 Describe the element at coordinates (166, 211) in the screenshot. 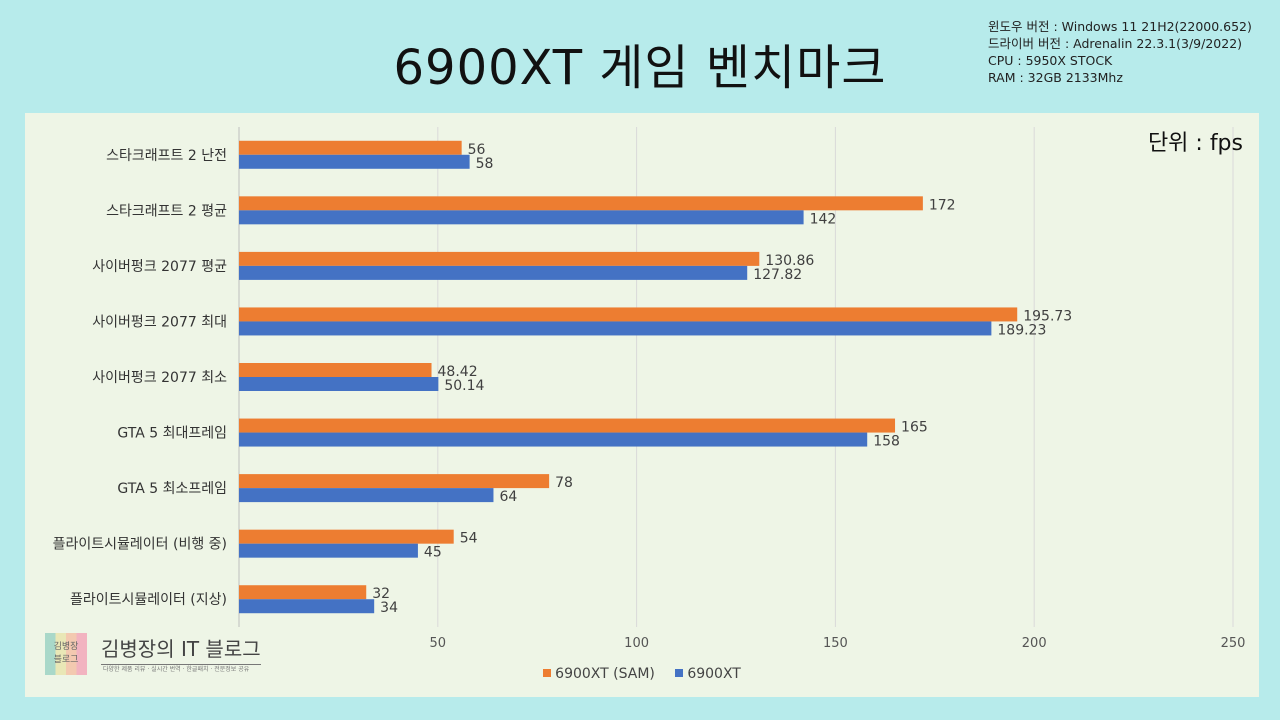

I see `category-label: 스타크래프트 2 평균` at that location.